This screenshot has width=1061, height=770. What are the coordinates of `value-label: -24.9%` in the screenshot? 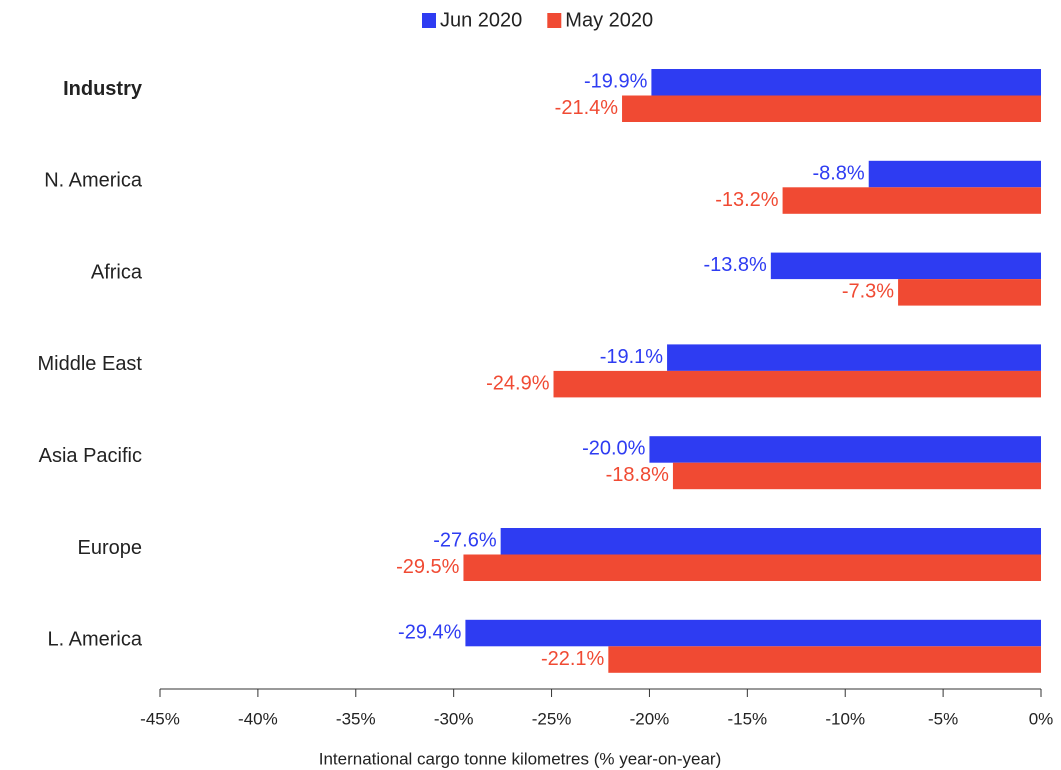 It's located at (518, 383).